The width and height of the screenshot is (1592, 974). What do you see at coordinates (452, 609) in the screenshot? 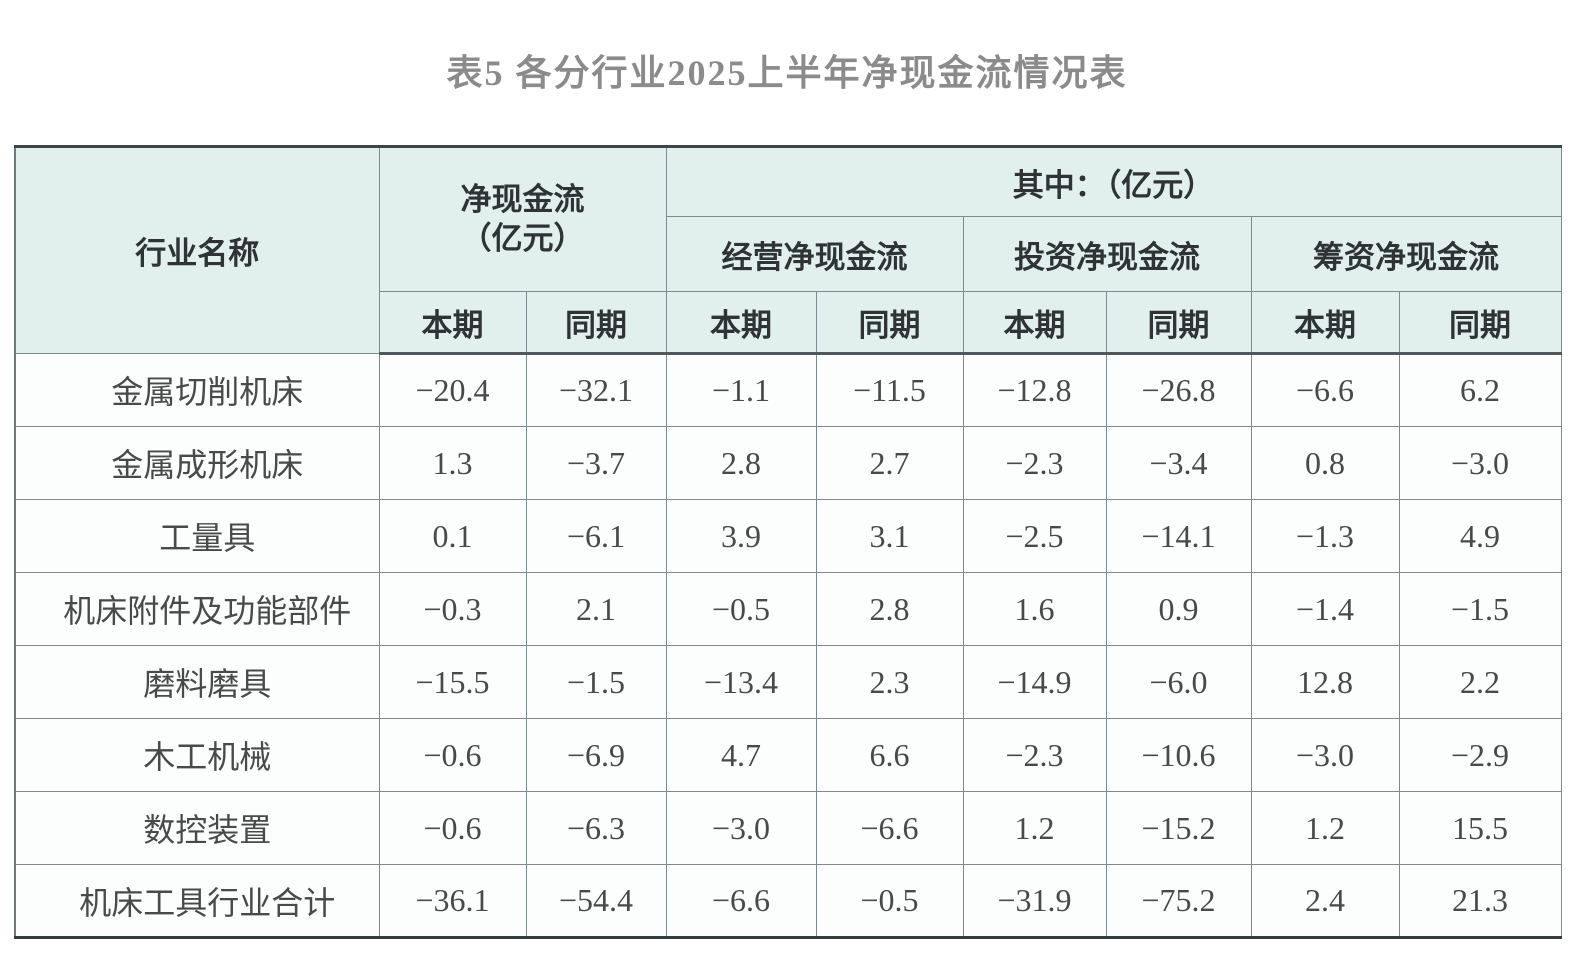
I see `cell: −0.3` at bounding box center [452, 609].